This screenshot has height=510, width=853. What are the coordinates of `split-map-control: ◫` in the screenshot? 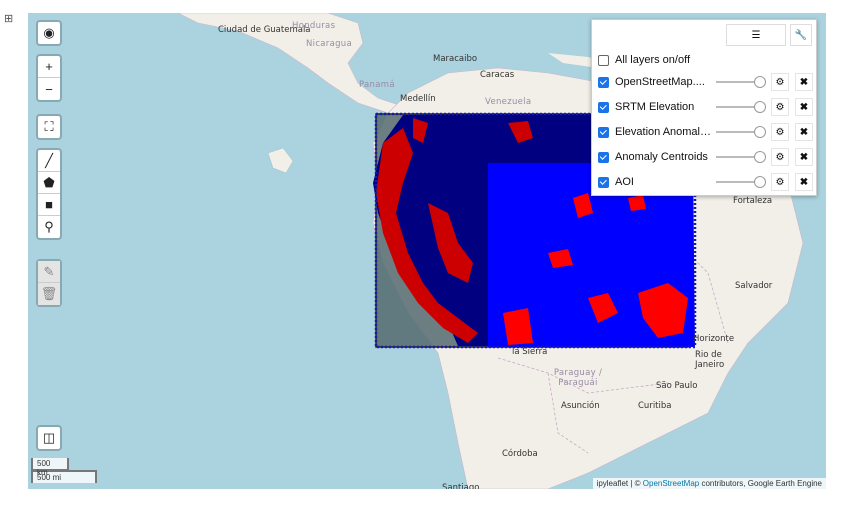 It's located at (49, 438).